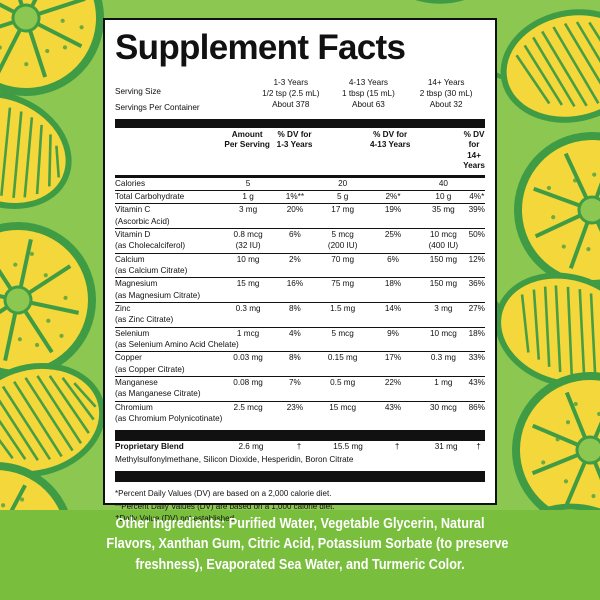 The height and width of the screenshot is (600, 600). Describe the element at coordinates (248, 259) in the screenshot. I see `nutrient-amount-1: 10 mg` at that location.